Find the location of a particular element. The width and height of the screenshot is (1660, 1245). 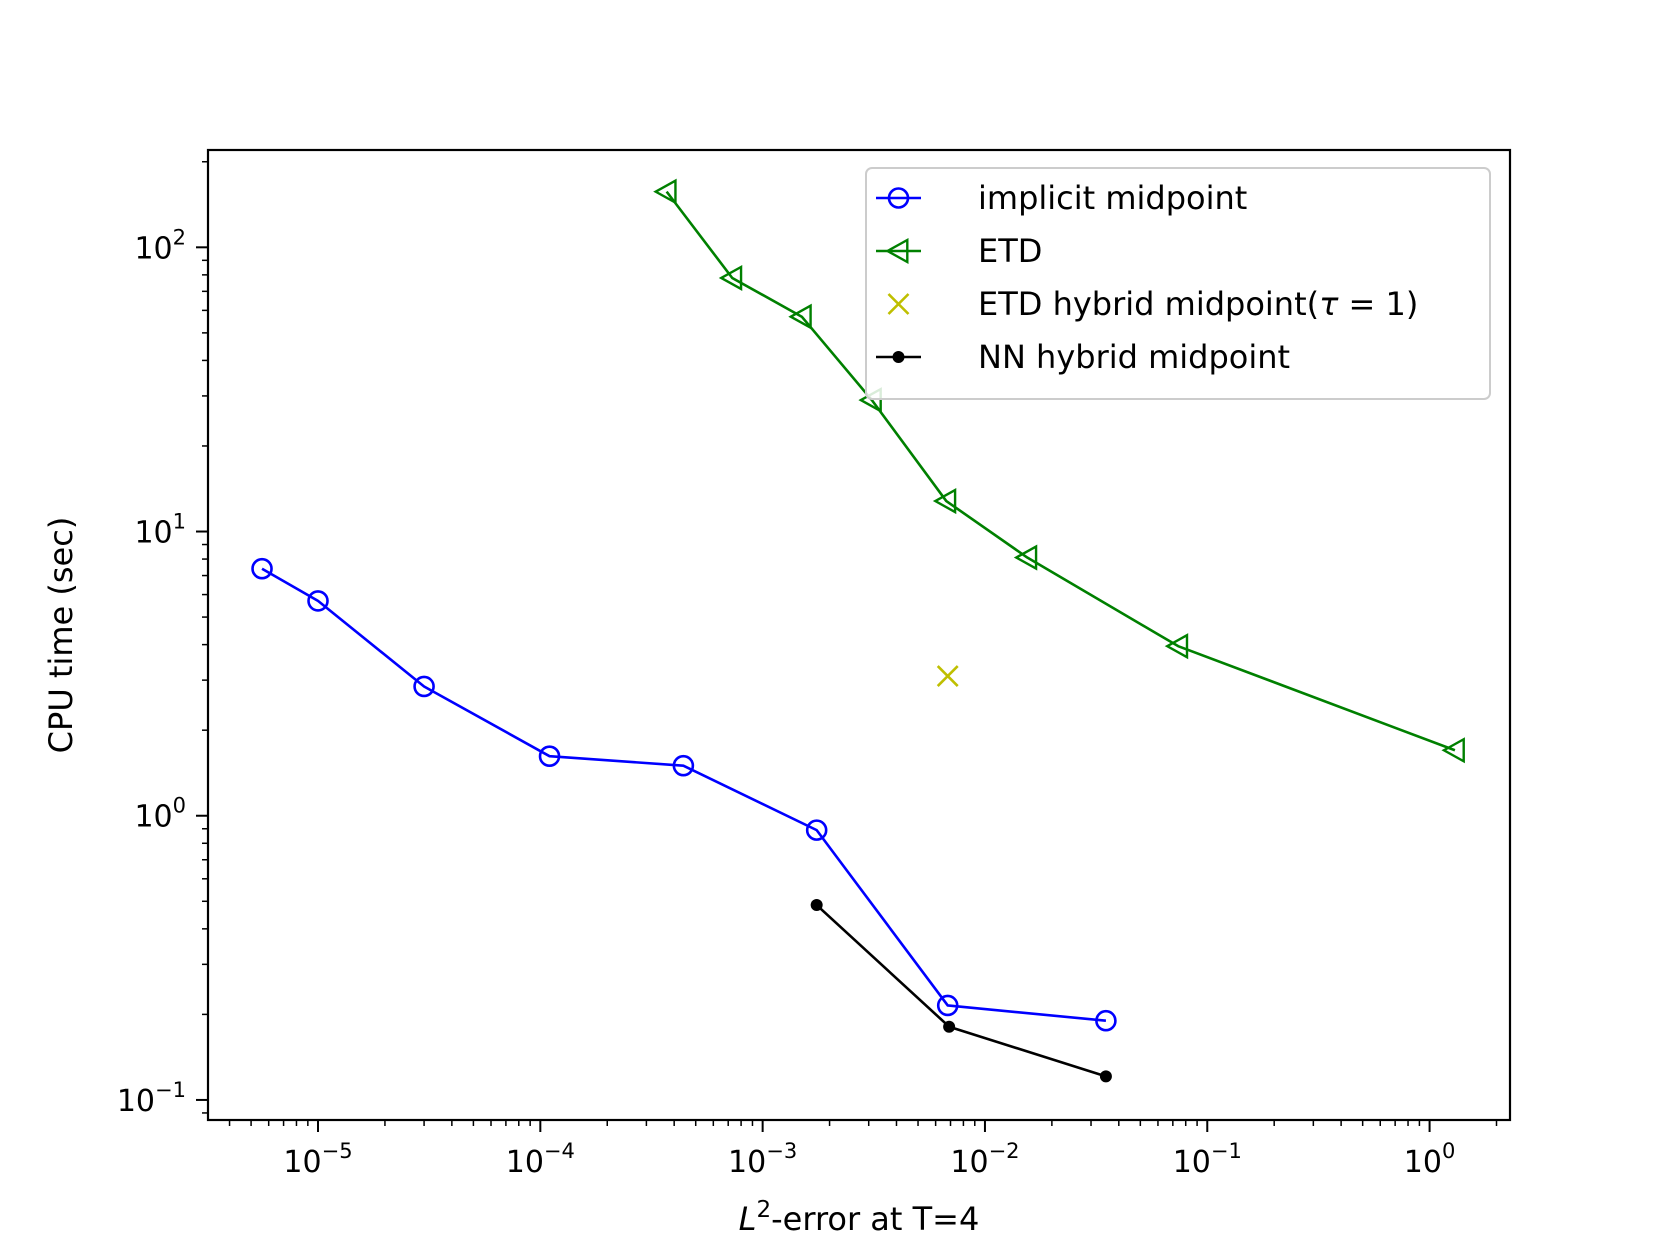

y-tick-labels: 10⁻¹ 10⁰ 10¹ 10² is located at coordinates (151, 672).